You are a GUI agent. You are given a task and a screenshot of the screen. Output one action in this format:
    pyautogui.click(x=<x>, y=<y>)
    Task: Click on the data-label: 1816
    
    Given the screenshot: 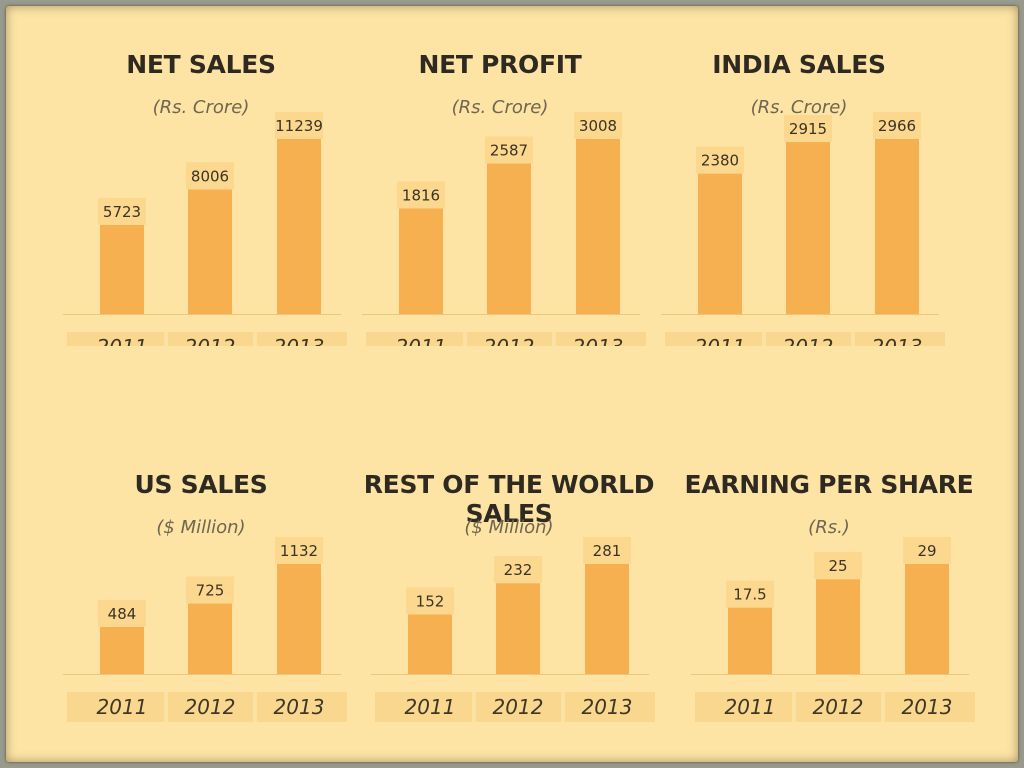 What is the action you would take?
    pyautogui.click(x=421, y=195)
    